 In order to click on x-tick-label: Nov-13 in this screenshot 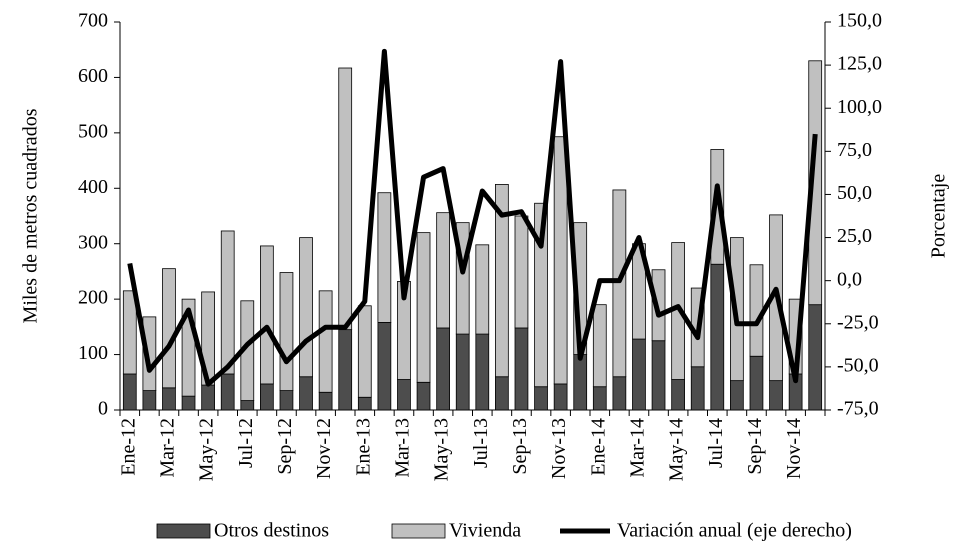, I will do `click(559, 448)`.